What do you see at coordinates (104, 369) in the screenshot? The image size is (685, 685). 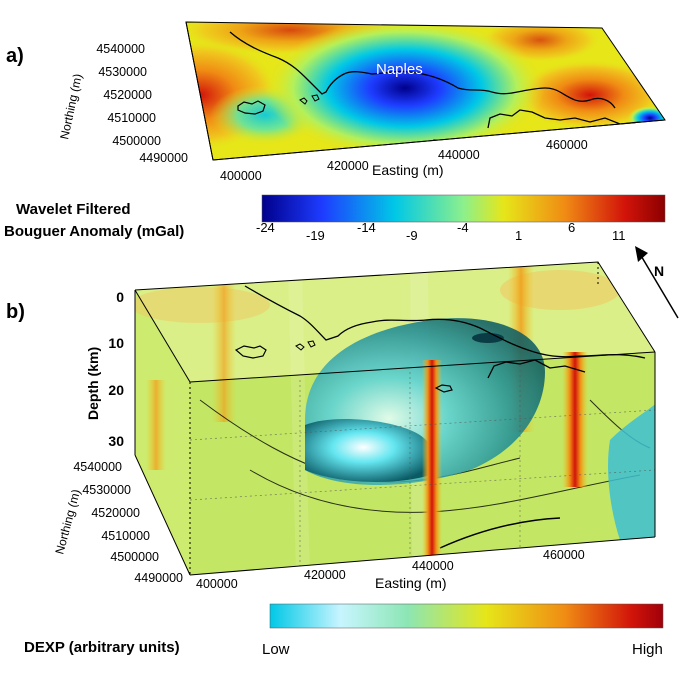 I see `panel-b-depth-axis: 0 10 20 30 Depth (km)` at bounding box center [104, 369].